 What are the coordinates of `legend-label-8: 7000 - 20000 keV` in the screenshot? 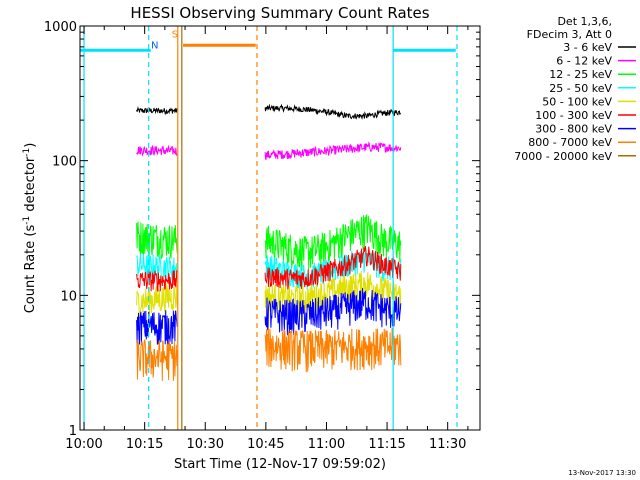 It's located at (563, 156).